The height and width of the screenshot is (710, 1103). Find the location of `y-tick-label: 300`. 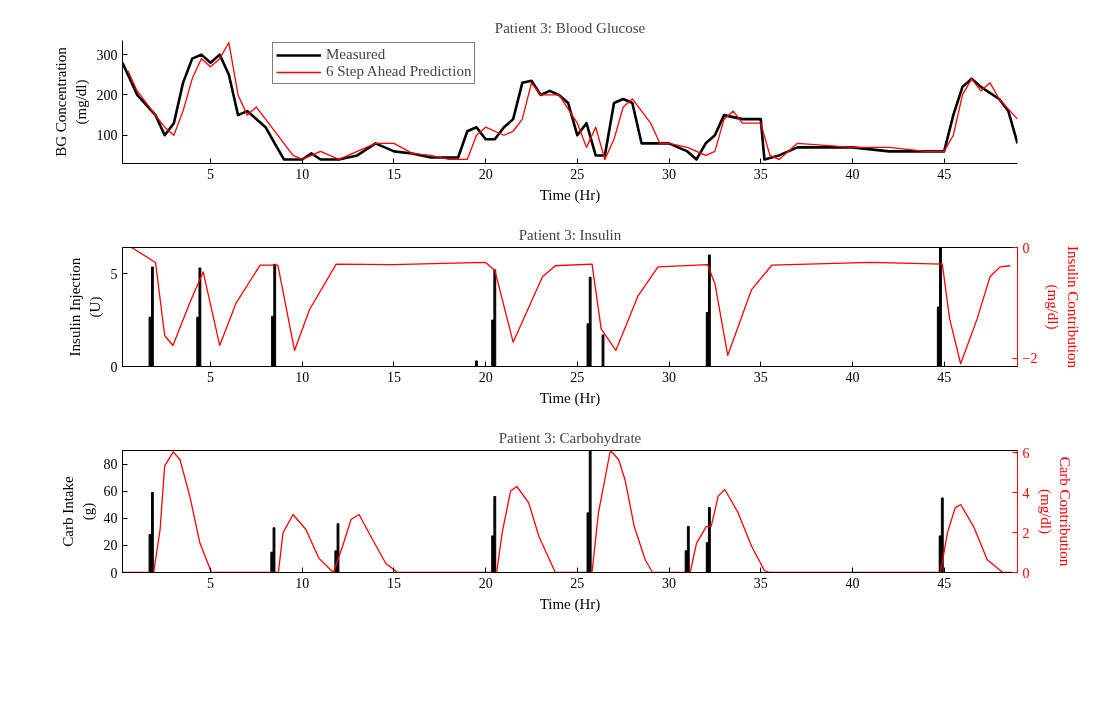

y-tick-label: 300 is located at coordinates (107, 55).